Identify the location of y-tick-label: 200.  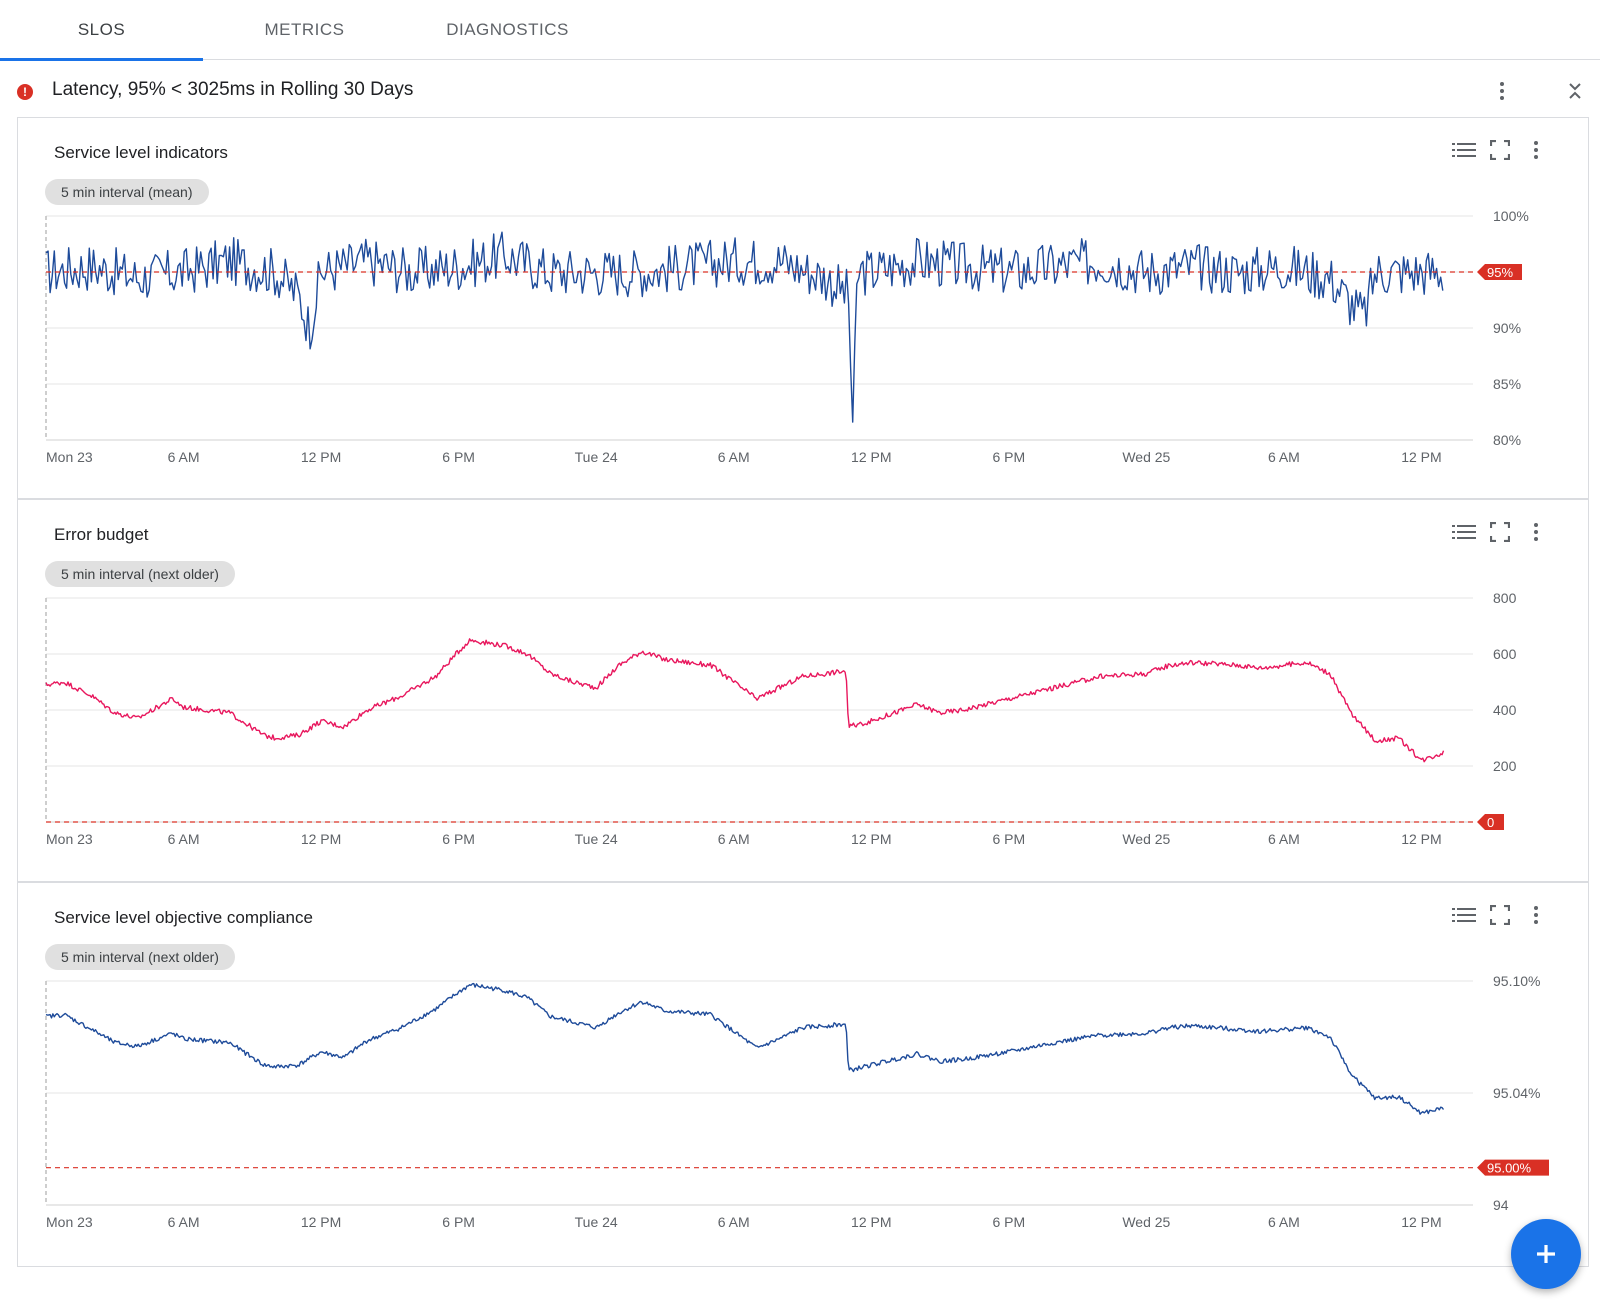
(1505, 766).